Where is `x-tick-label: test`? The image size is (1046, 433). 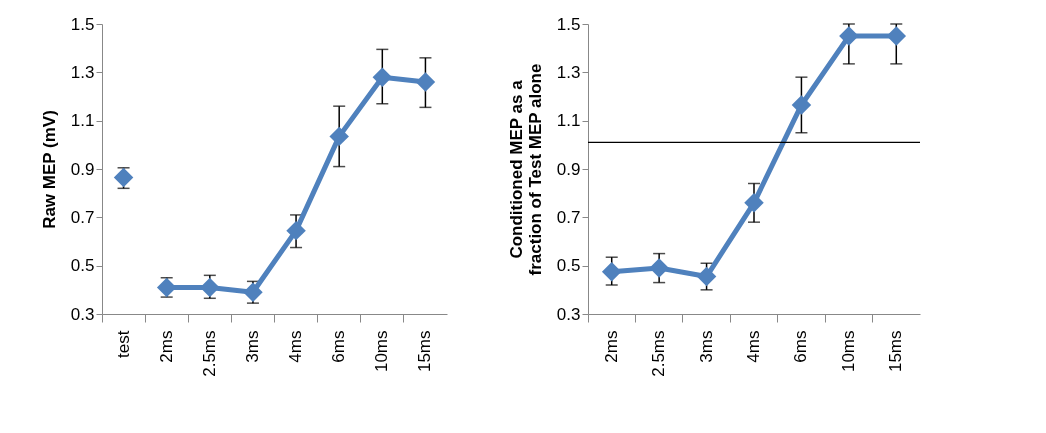
x-tick-label: test is located at coordinates (123, 344).